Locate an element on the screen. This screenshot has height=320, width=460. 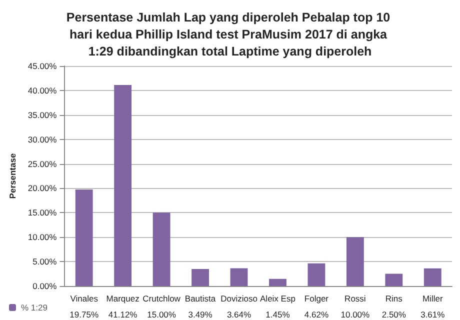
x-tick-label: Miller is located at coordinates (432, 299).